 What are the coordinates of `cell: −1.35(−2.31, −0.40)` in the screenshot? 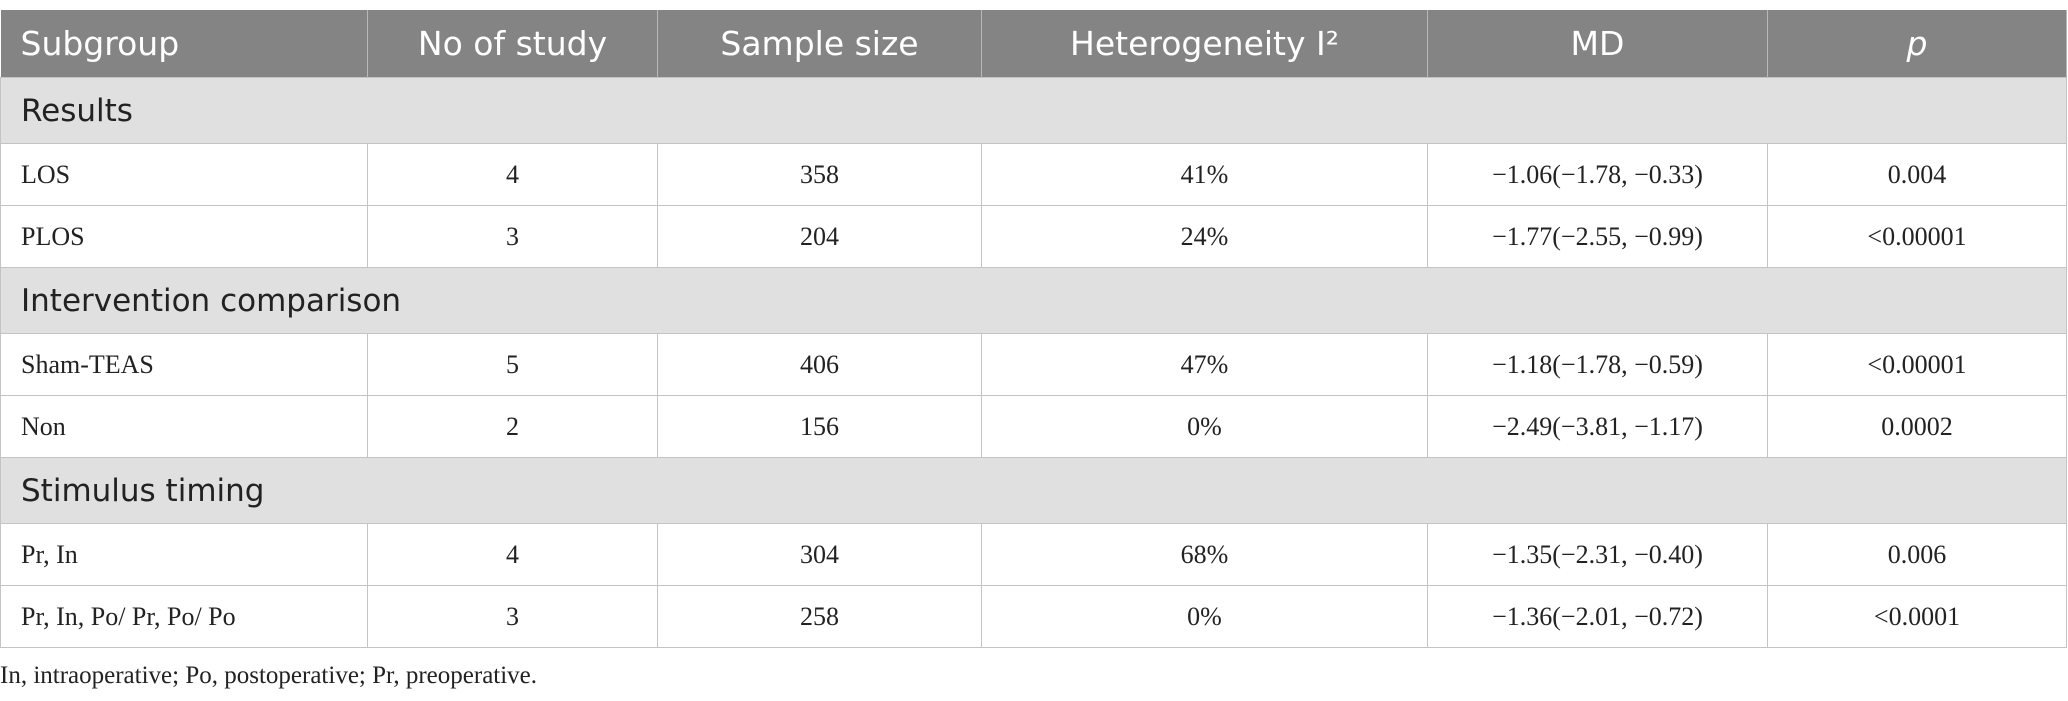 It's located at (1597, 554).